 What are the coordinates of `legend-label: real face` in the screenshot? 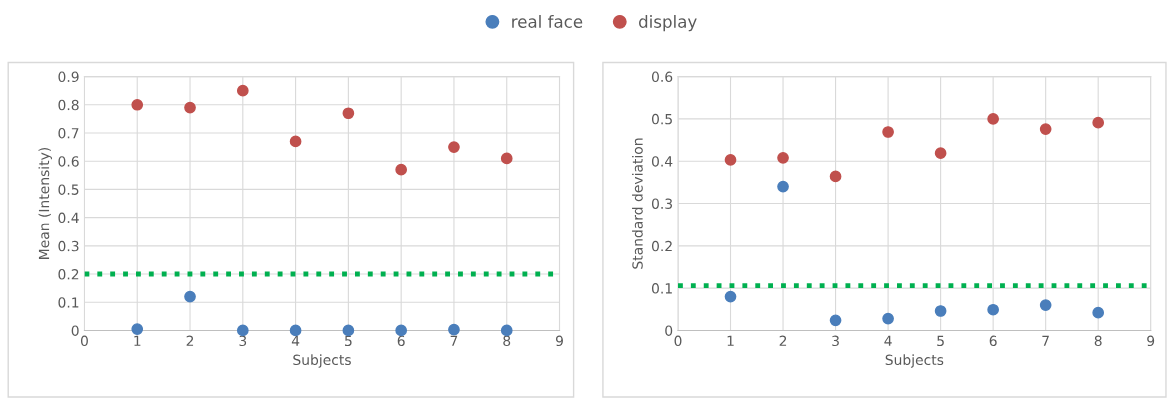 It's located at (547, 21).